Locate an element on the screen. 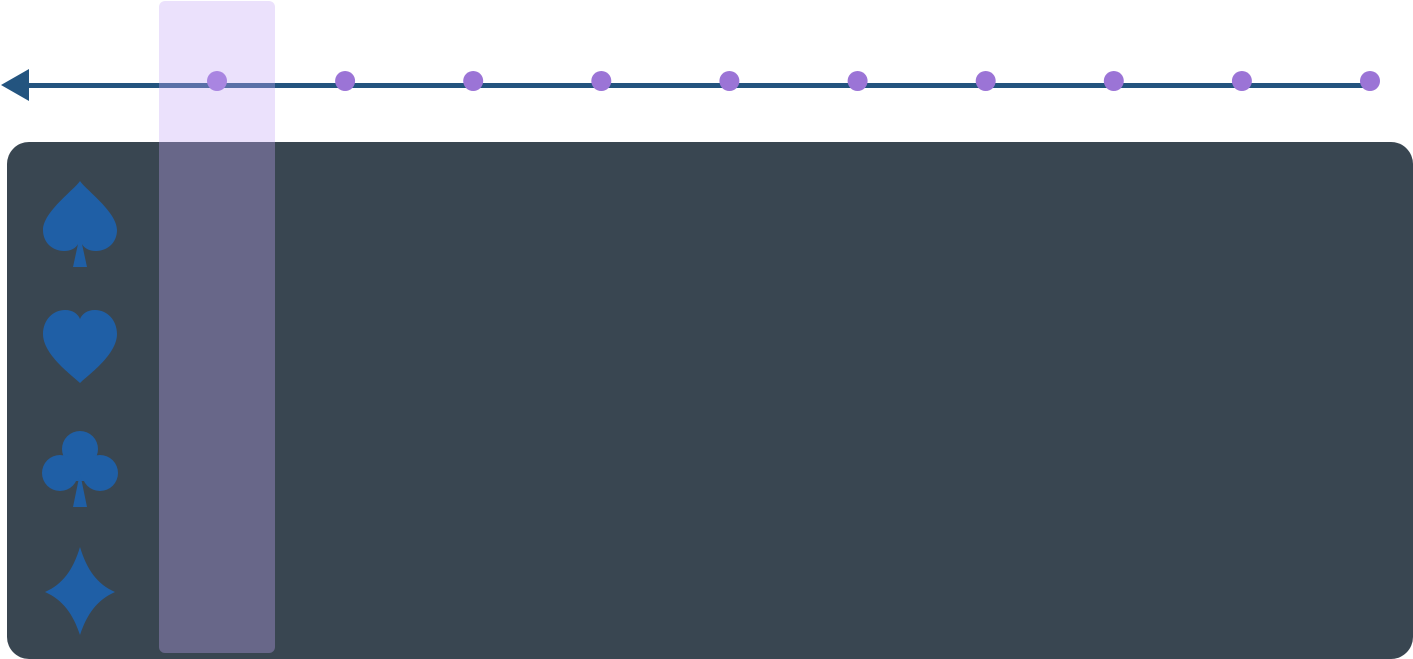  timeline-line is located at coordinates (697, 85).